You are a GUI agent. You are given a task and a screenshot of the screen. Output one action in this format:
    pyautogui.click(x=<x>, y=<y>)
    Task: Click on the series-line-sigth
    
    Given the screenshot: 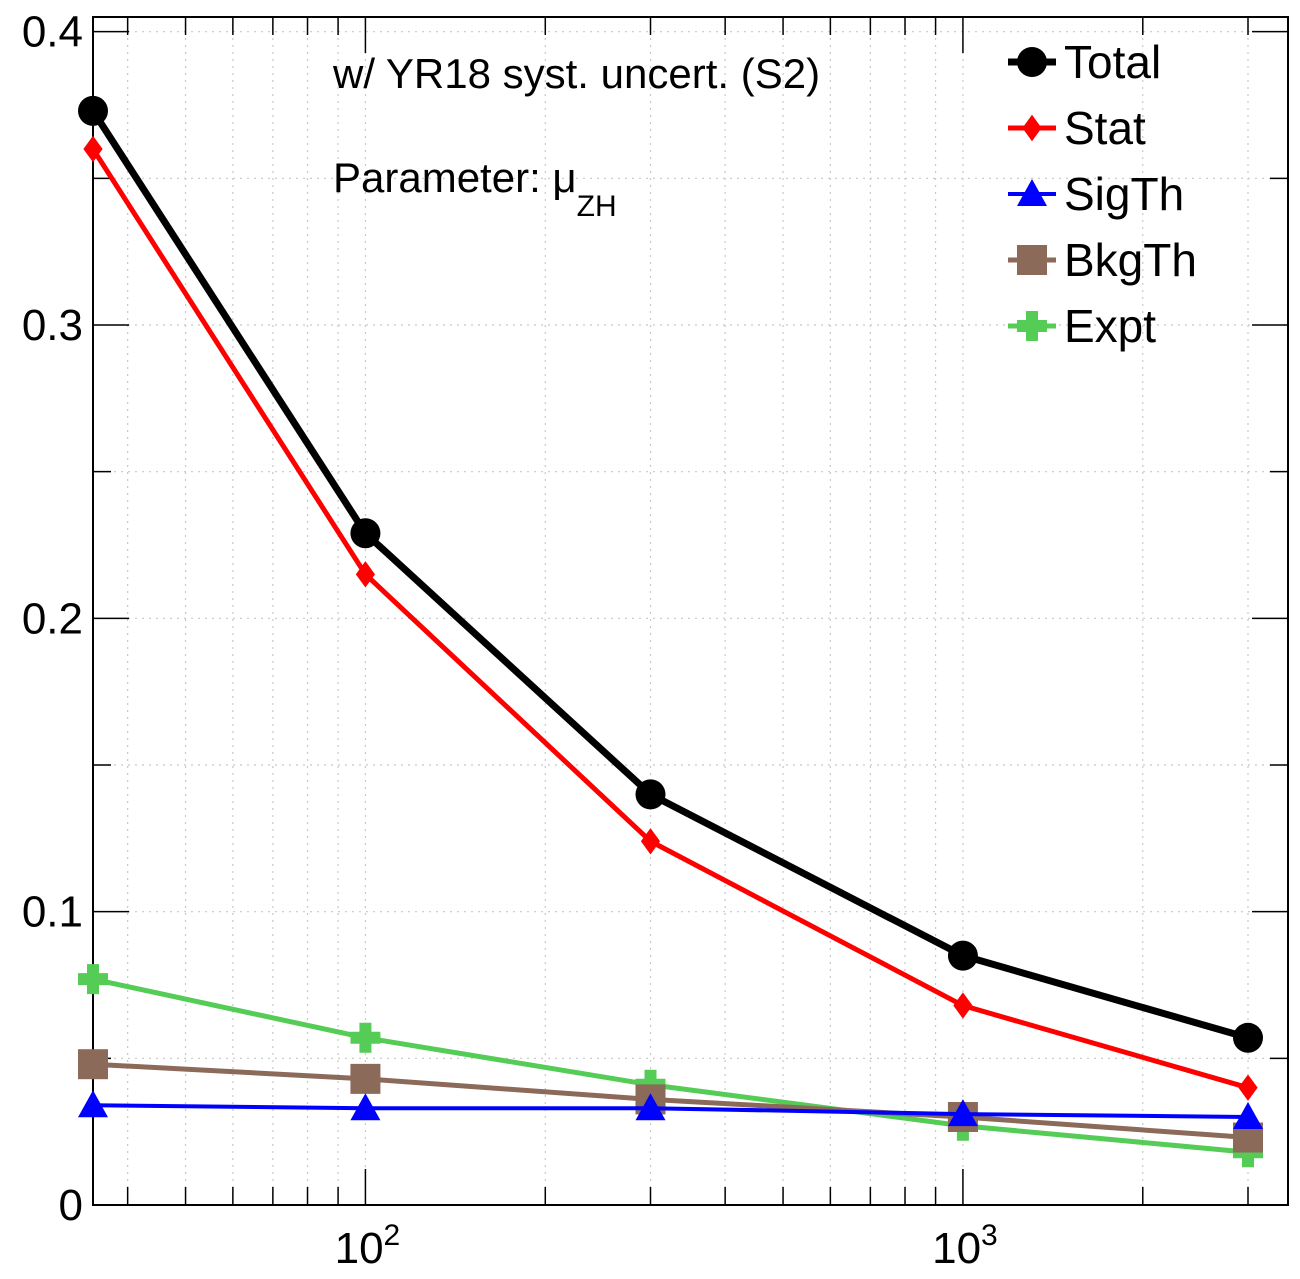 What is the action you would take?
    pyautogui.click(x=670, y=1111)
    